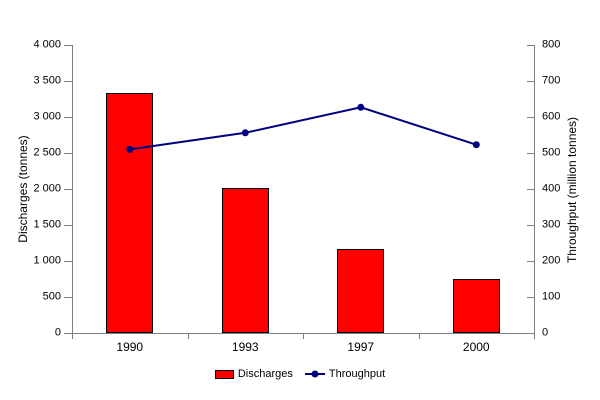 The height and width of the screenshot is (400, 600). Describe the element at coordinates (265, 373) in the screenshot. I see `legend-discharges-label: Discharges` at that location.